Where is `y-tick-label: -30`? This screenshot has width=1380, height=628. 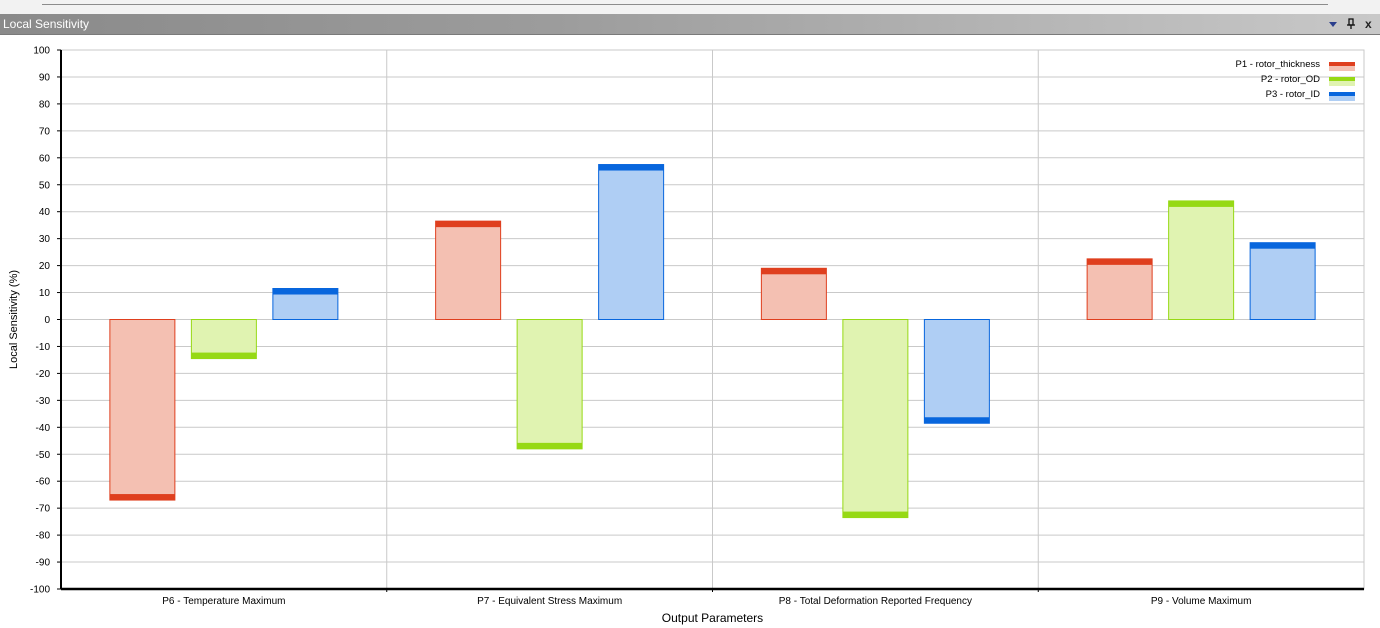 y-tick-label: -30 is located at coordinates (43, 401).